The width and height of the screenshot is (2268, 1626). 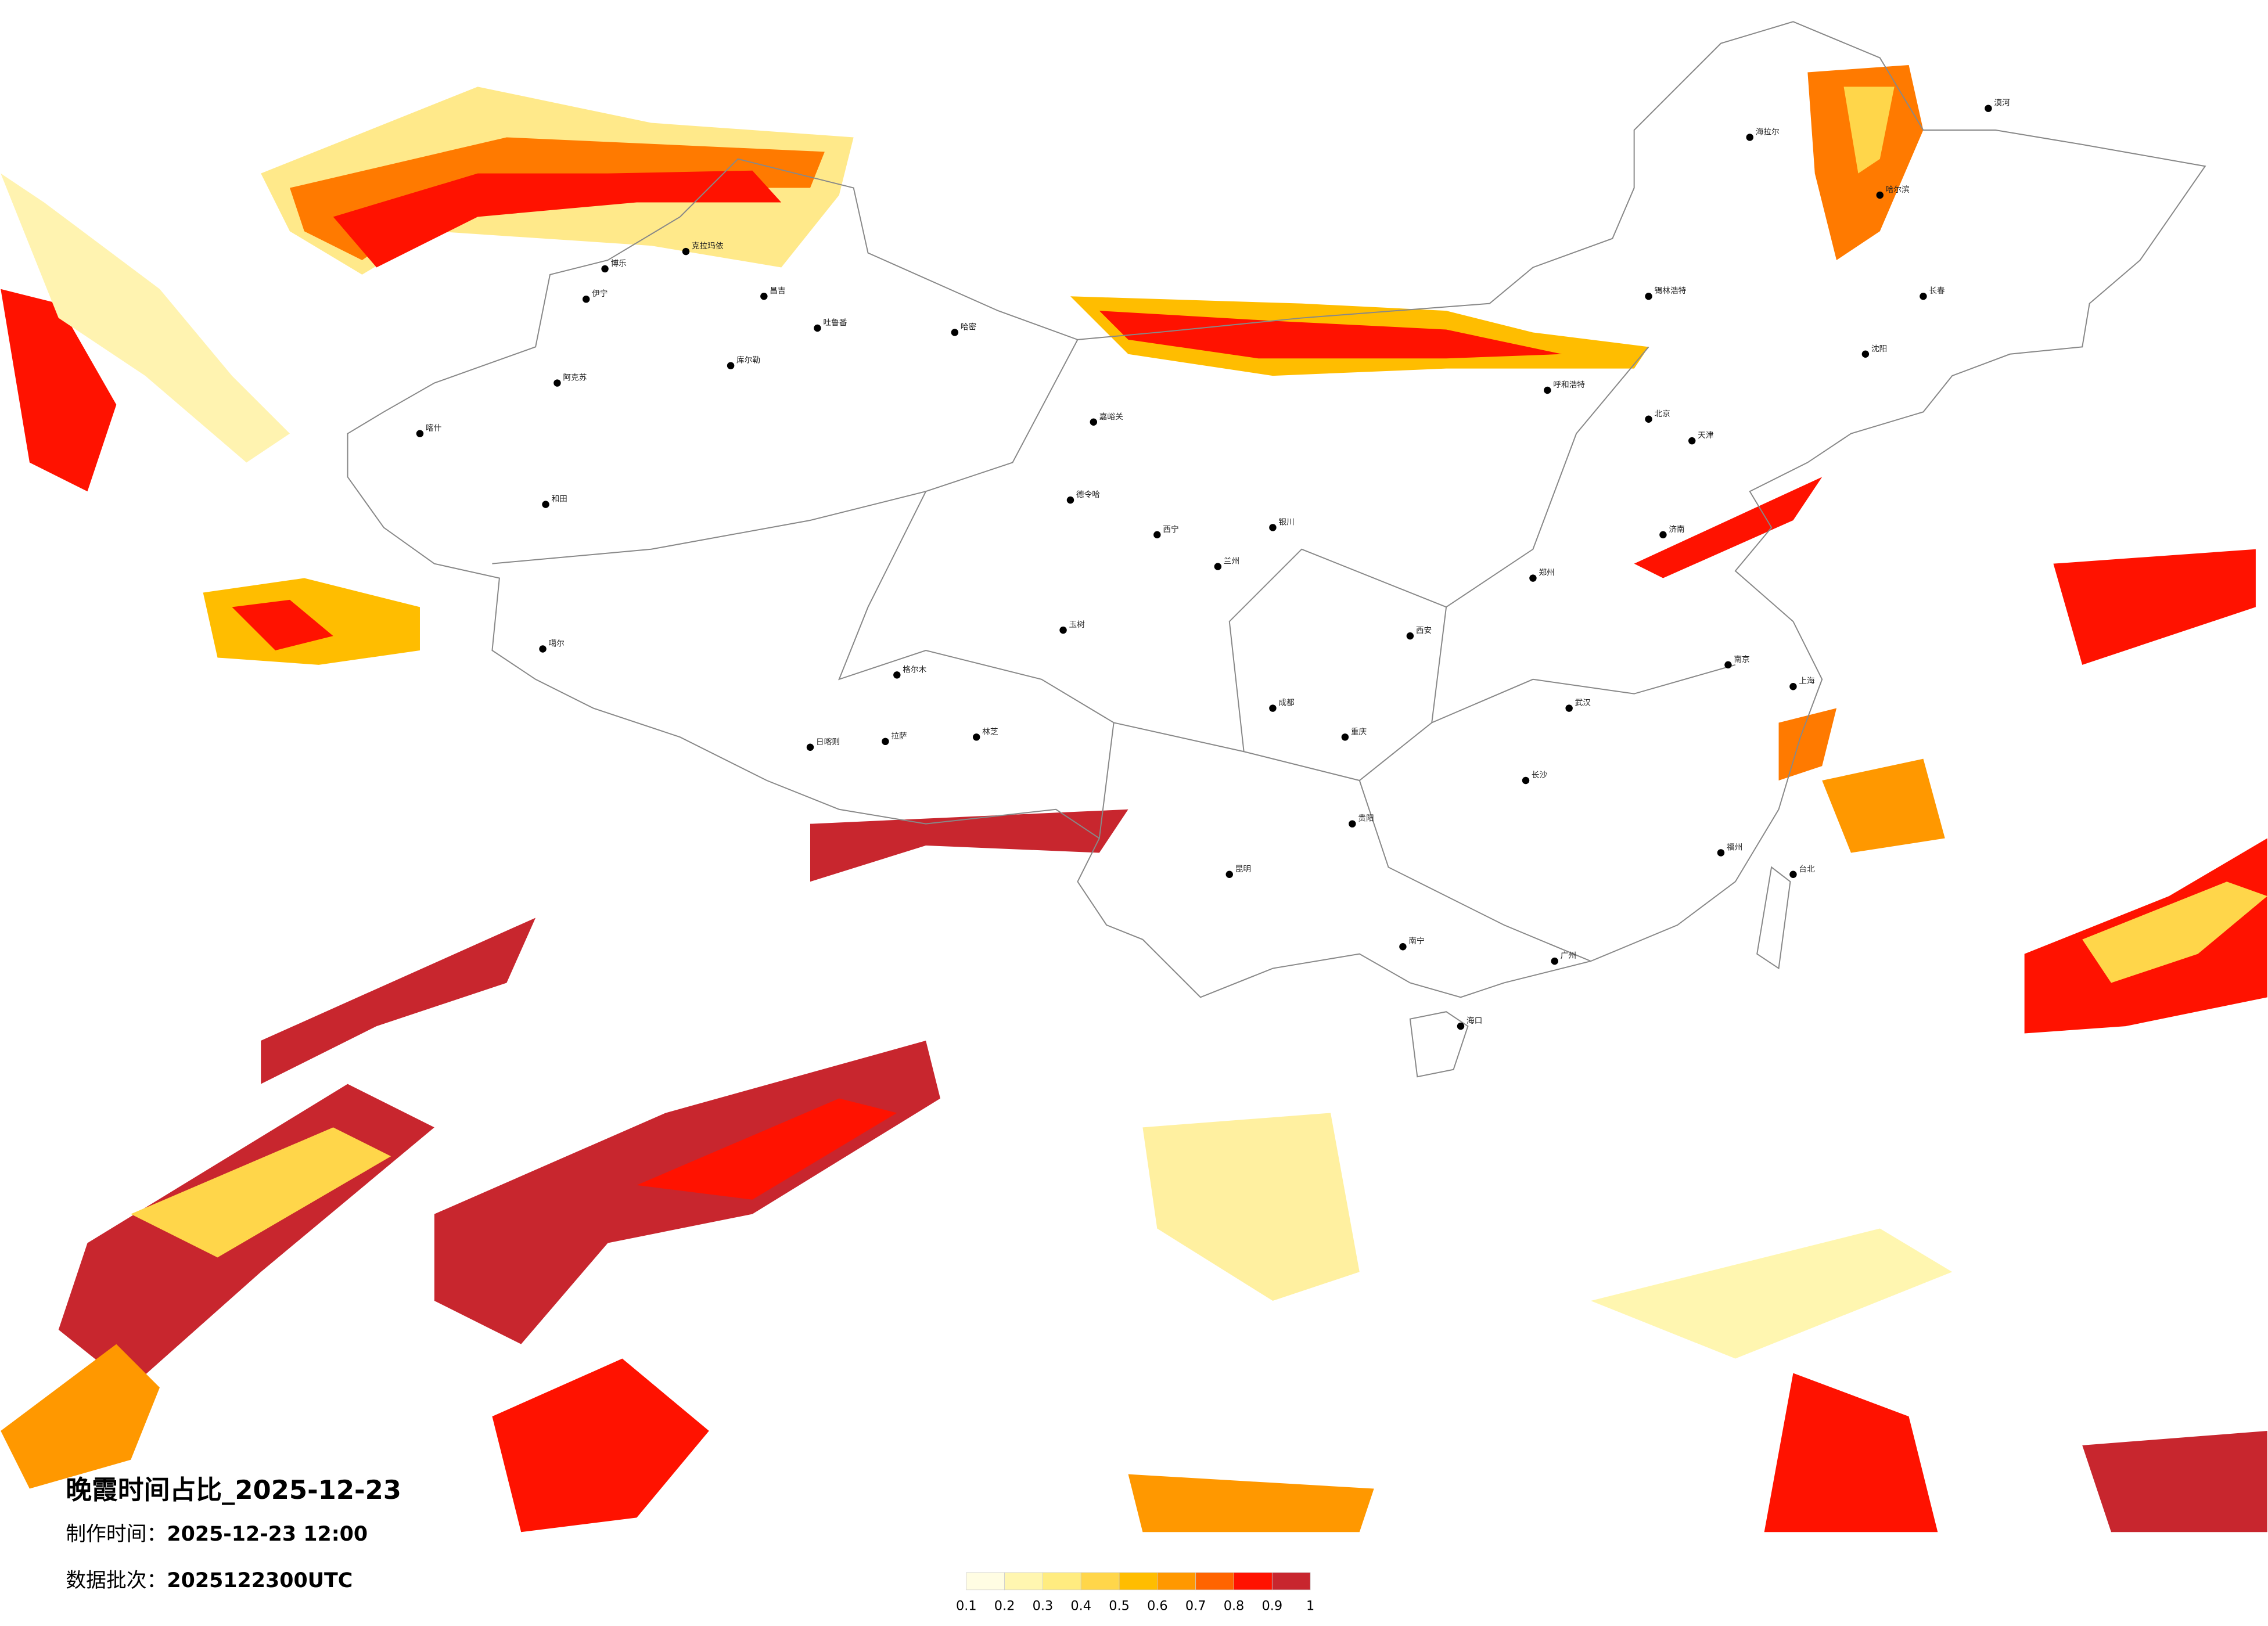 What do you see at coordinates (1111, 417) in the screenshot?
I see `city-label: 嘉峪关` at bounding box center [1111, 417].